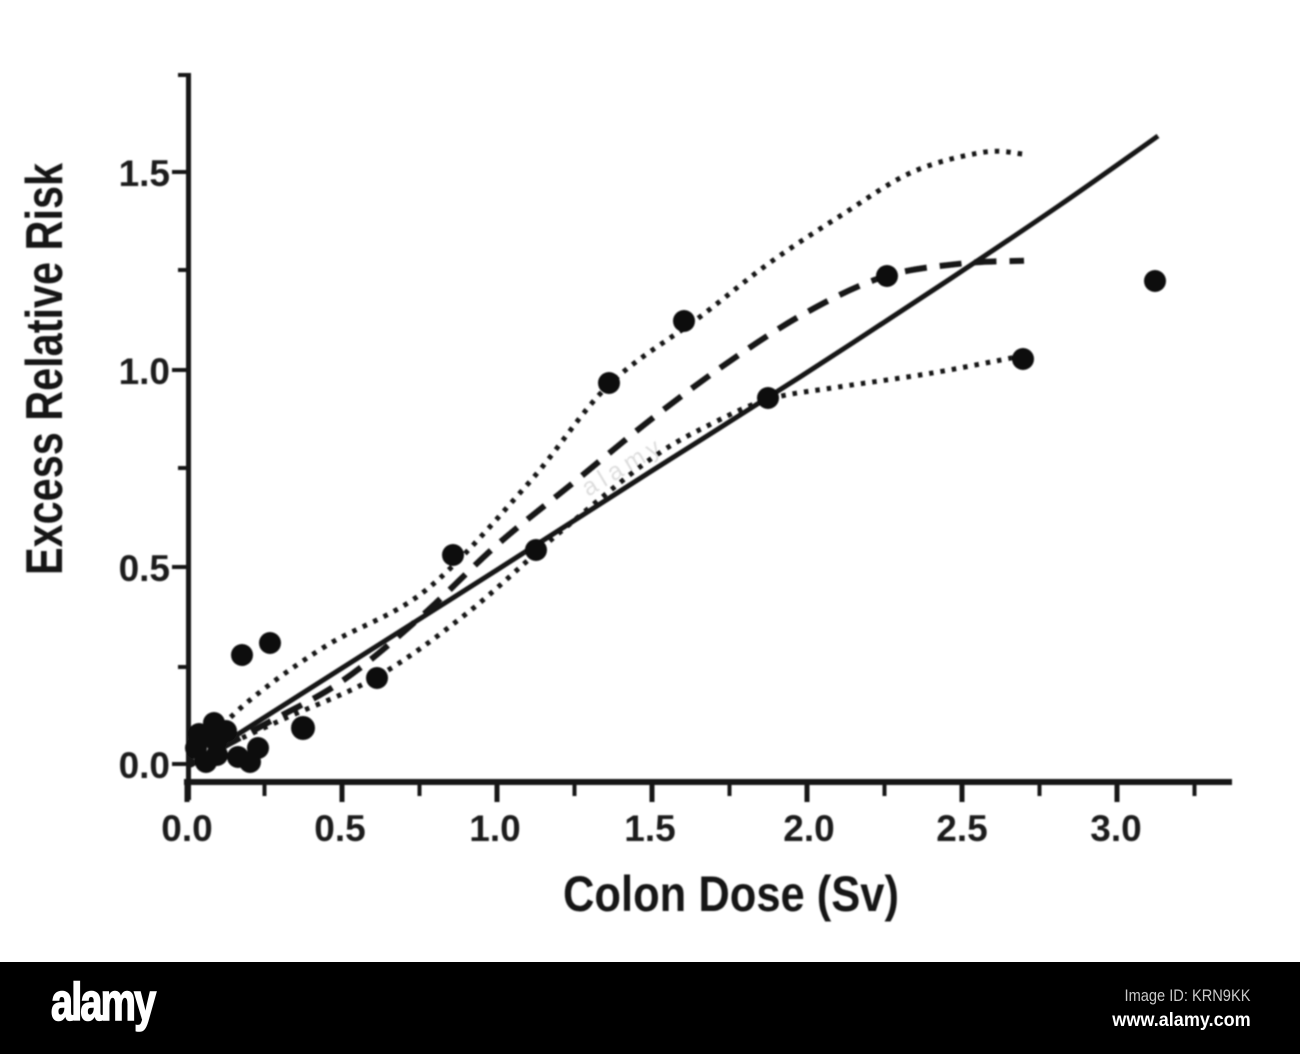 The width and height of the screenshot is (1300, 1054). Describe the element at coordinates (961, 828) in the screenshot. I see `svg-text: 2.5` at that location.